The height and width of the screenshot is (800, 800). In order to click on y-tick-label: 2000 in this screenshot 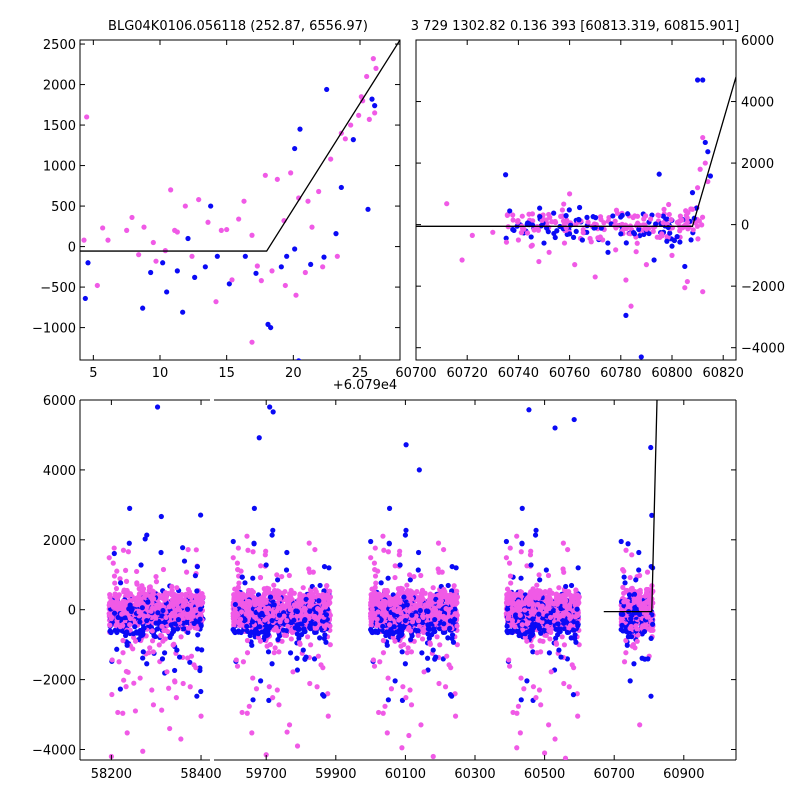, I will do `click(59, 86)`.